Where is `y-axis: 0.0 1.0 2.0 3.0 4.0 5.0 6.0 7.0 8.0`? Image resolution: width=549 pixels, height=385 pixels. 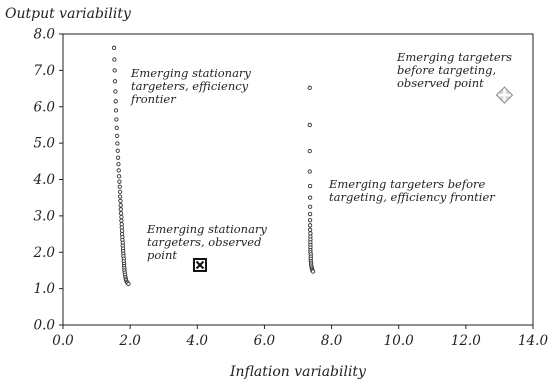
y-axis: 0.0 1.0 2.0 3.0 4.0 5.0 6.0 7.0 8.0 is located at coordinates (48, 180).